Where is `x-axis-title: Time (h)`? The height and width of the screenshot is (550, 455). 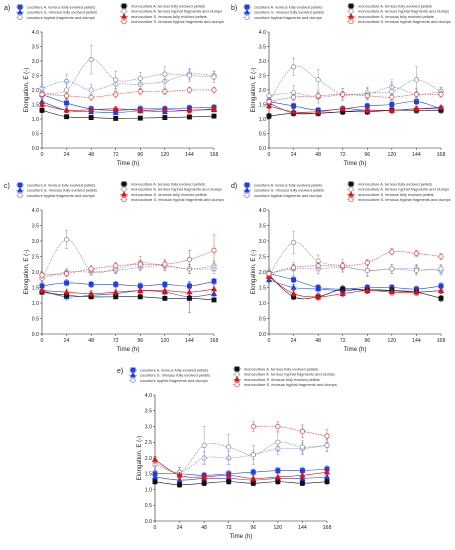 x-axis-title: Time (h) is located at coordinates (355, 163).